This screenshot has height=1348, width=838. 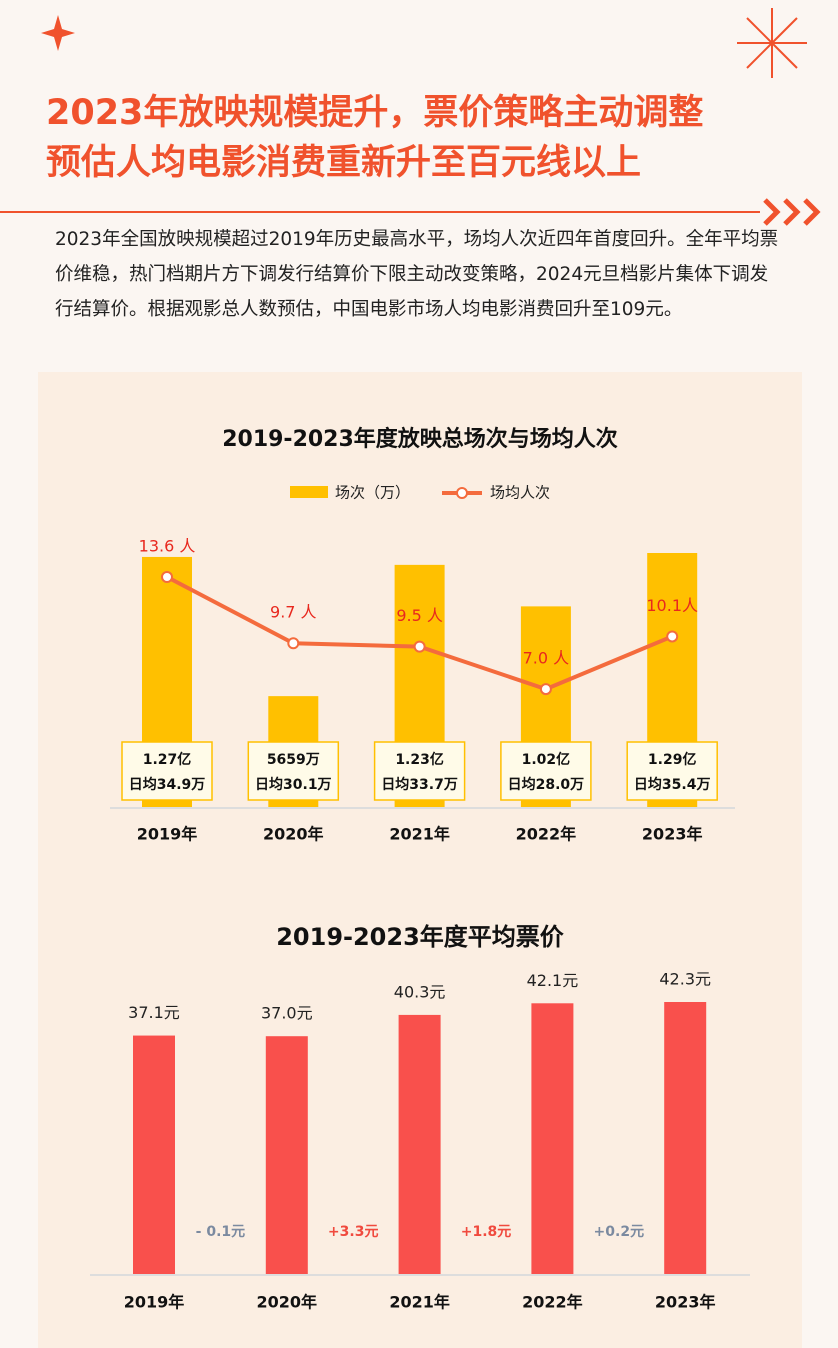 I want to click on bar-label: 1.23亿, so click(x=419, y=759).